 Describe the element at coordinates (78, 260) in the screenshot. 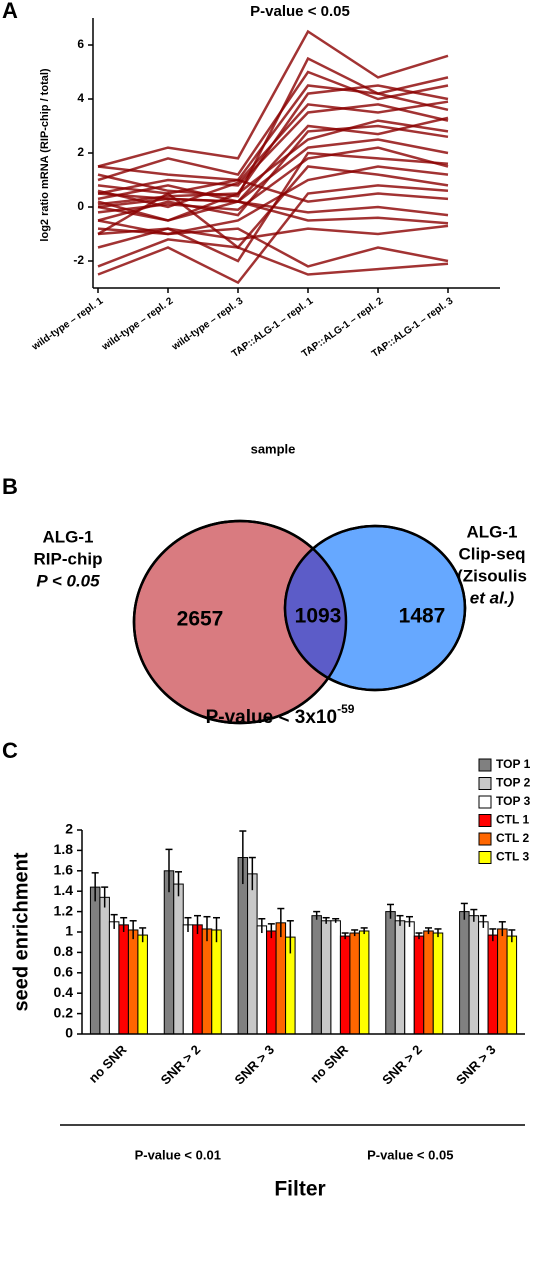

I see `y-tick-label: -2` at that location.